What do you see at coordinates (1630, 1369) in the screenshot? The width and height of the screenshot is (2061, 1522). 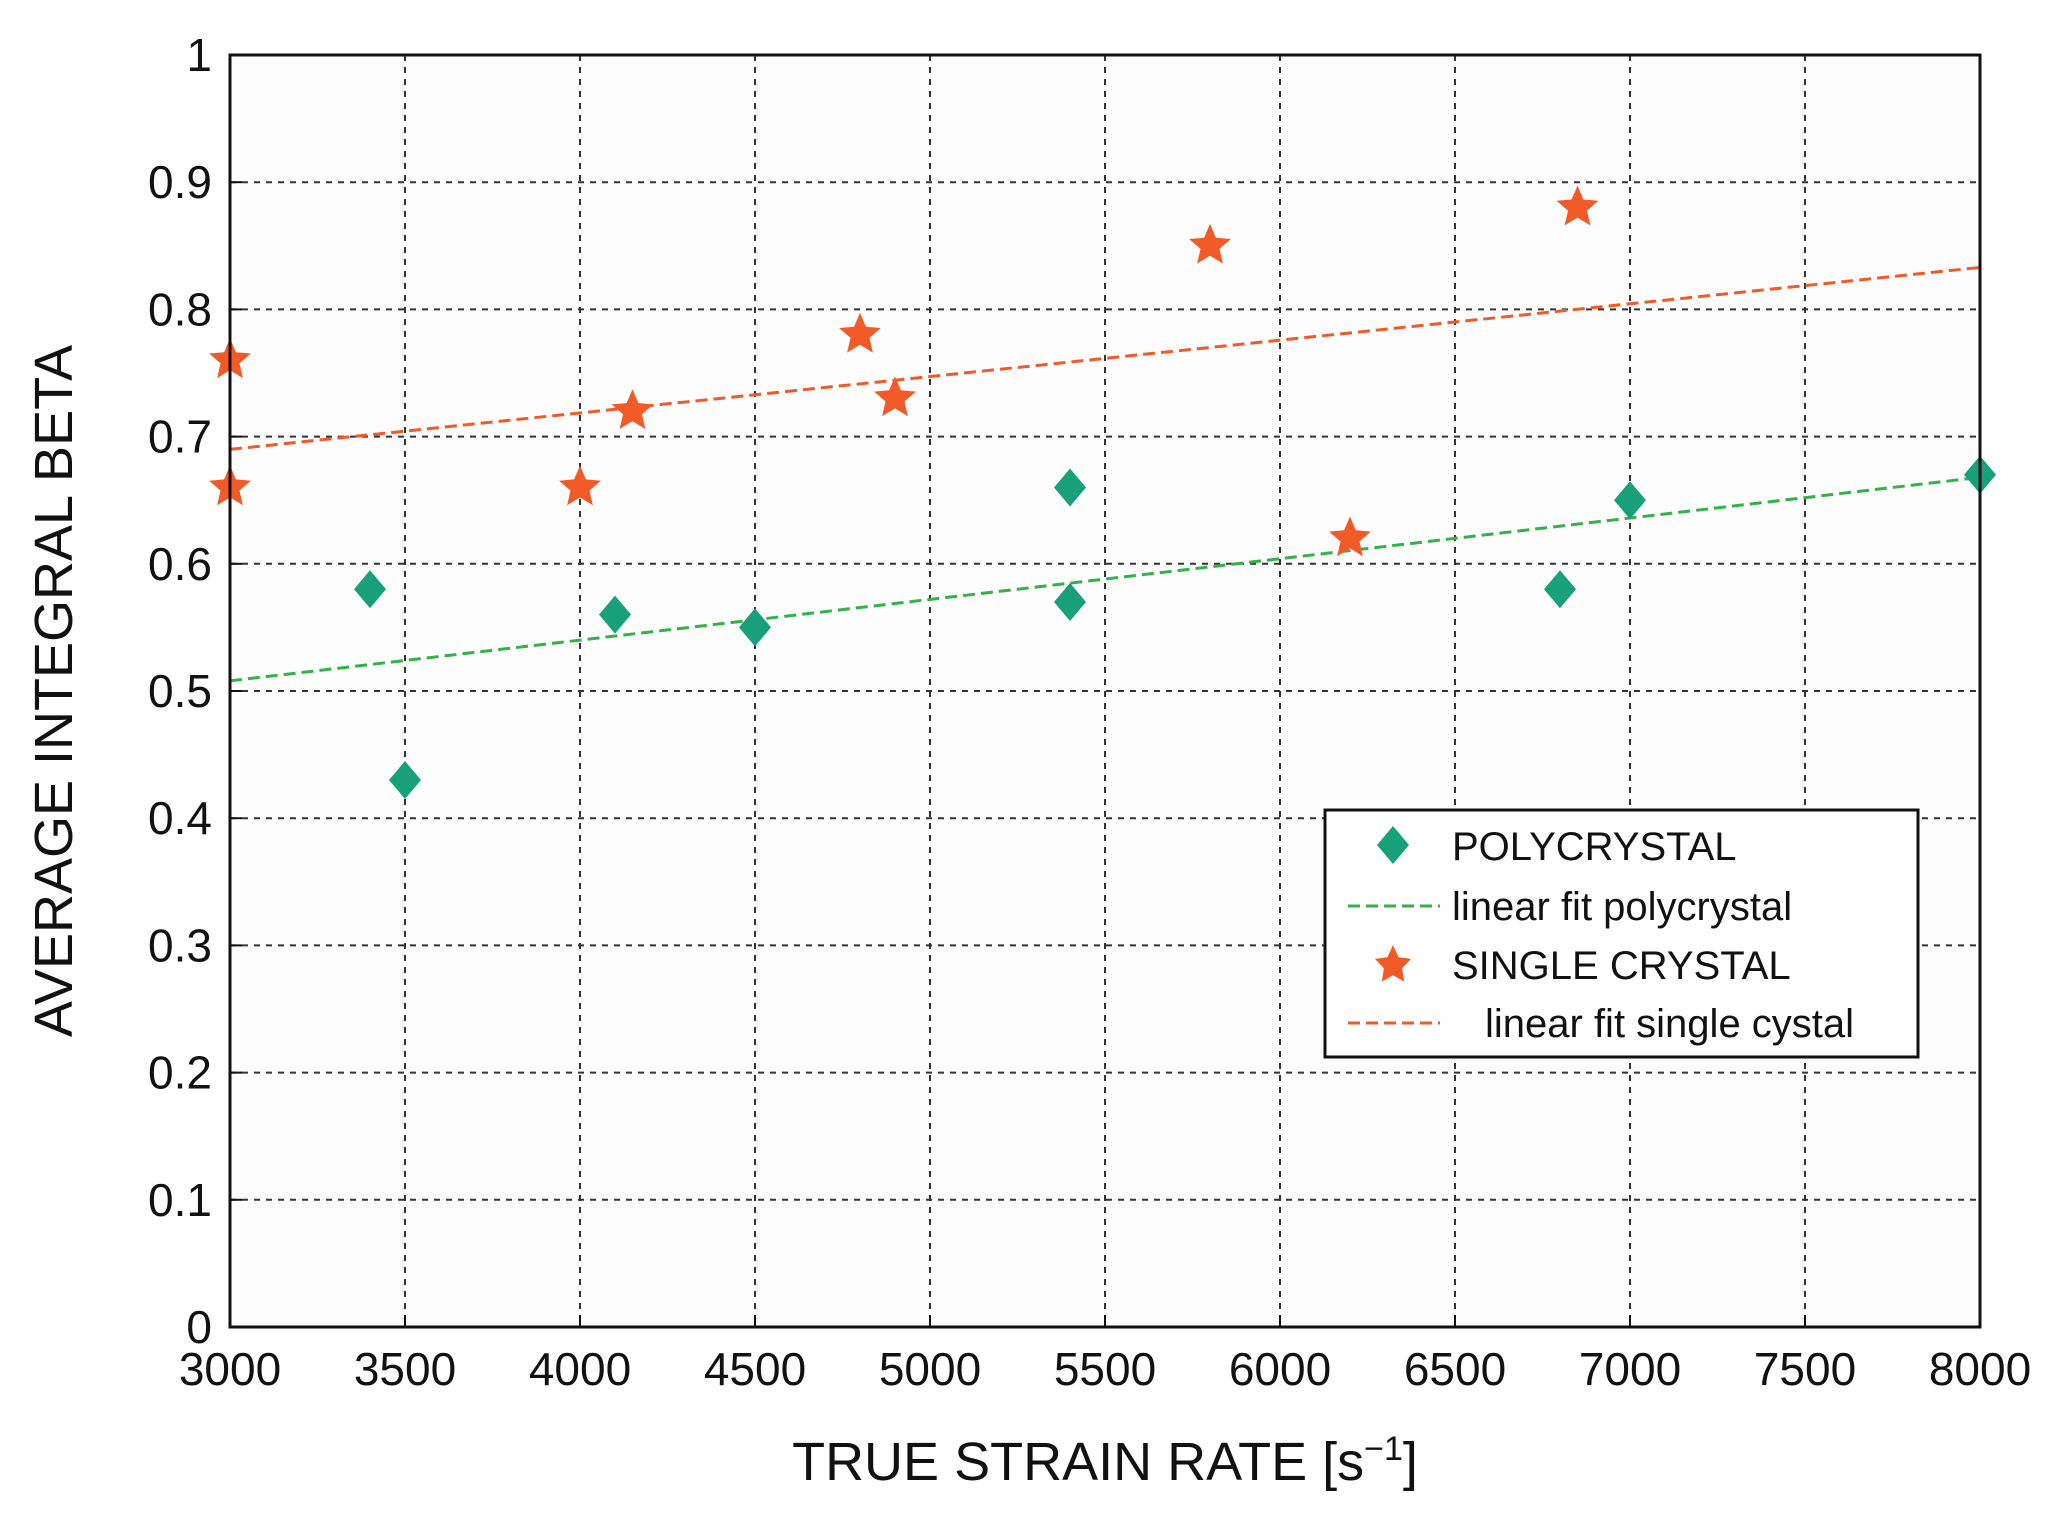 I see `x-tick-label: 7000` at bounding box center [1630, 1369].